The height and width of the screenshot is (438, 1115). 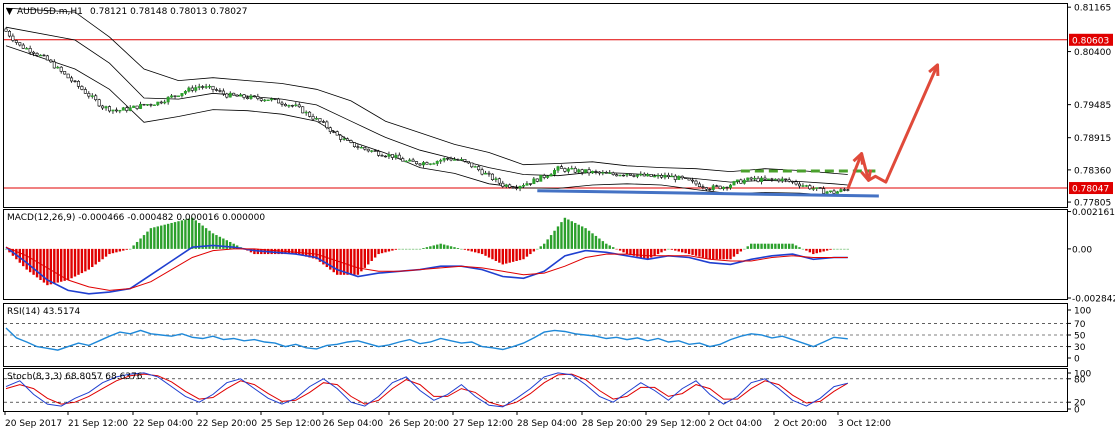 What do you see at coordinates (427, 390) in the screenshot?
I see `stoch-signal-line` at bounding box center [427, 390].